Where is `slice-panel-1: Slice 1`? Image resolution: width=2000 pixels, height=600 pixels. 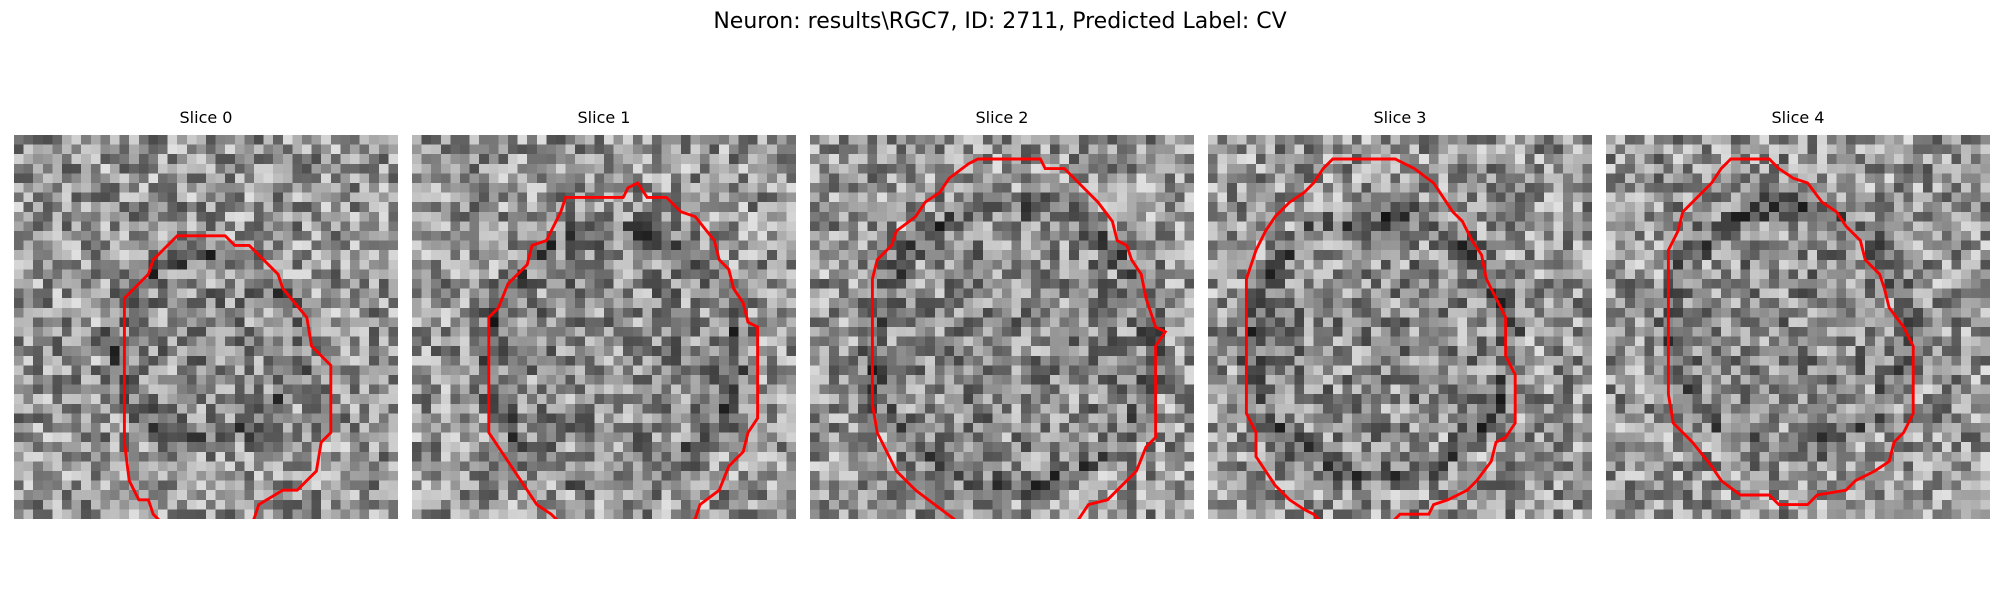
slice-panel-1: Slice 1 is located at coordinates (604, 313).